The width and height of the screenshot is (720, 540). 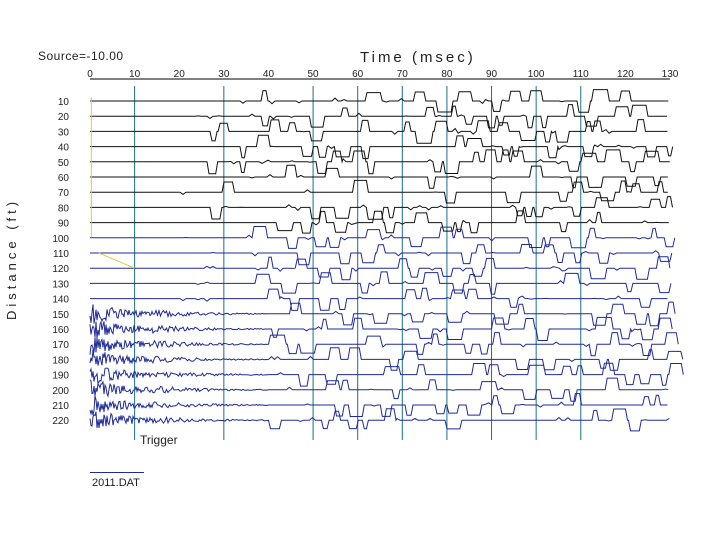 I want to click on y-tick-120: 120, so click(x=60, y=269).